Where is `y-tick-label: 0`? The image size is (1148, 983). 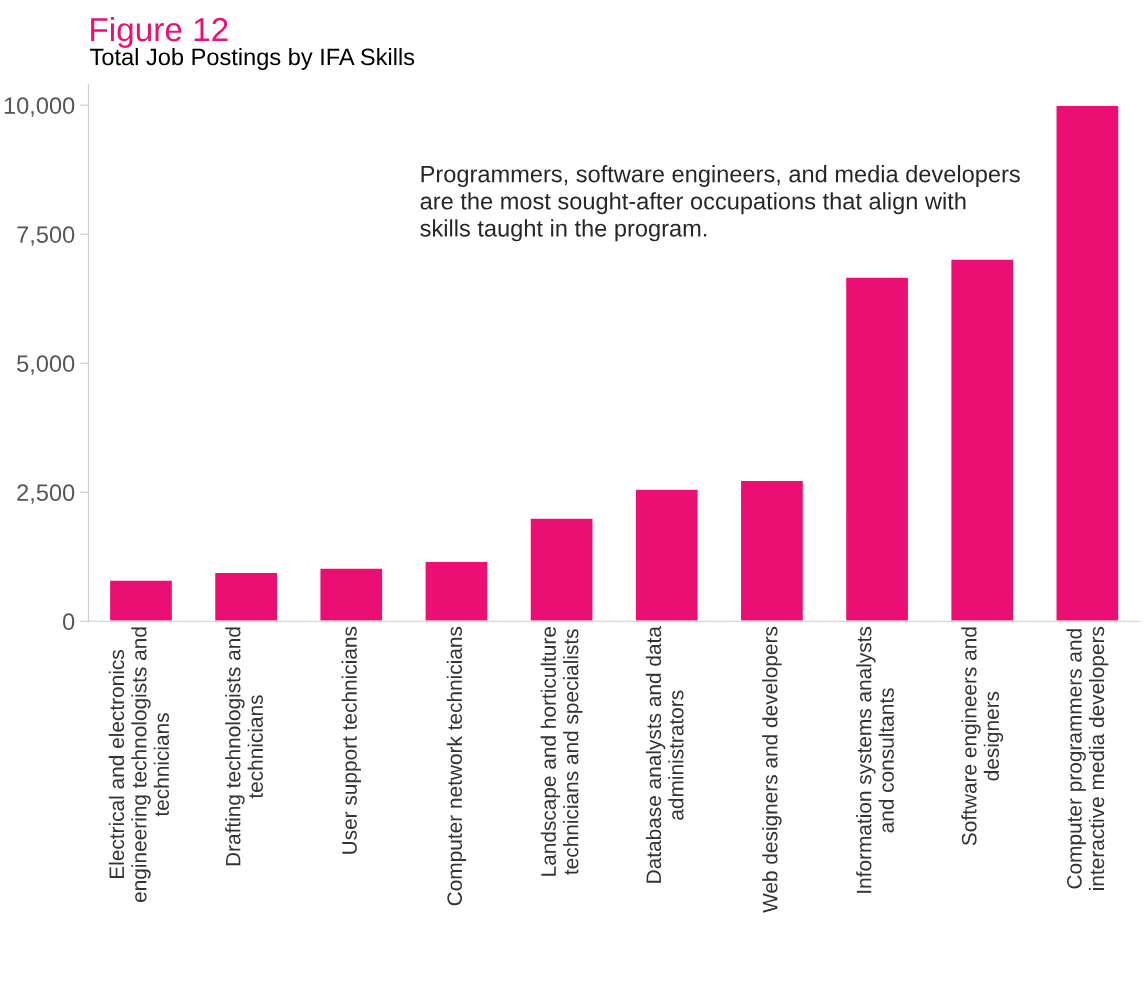 y-tick-label: 0 is located at coordinates (68, 622).